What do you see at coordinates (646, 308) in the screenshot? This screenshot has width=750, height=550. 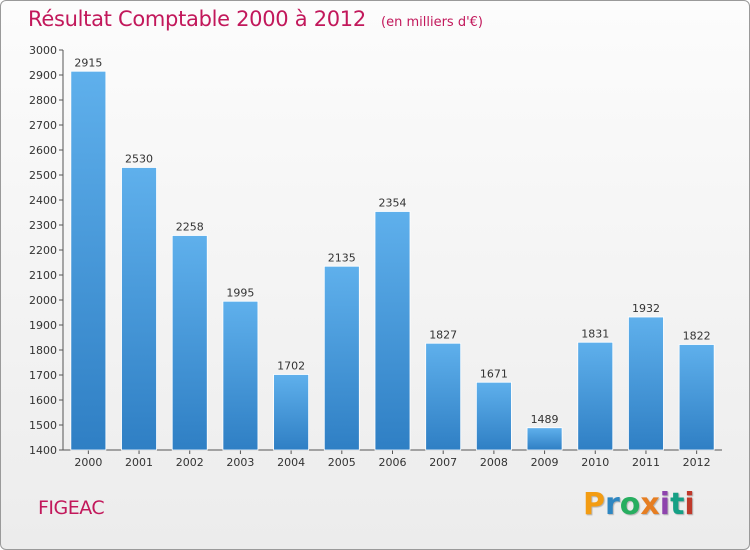 I see `data-label-2011: 1932` at bounding box center [646, 308].